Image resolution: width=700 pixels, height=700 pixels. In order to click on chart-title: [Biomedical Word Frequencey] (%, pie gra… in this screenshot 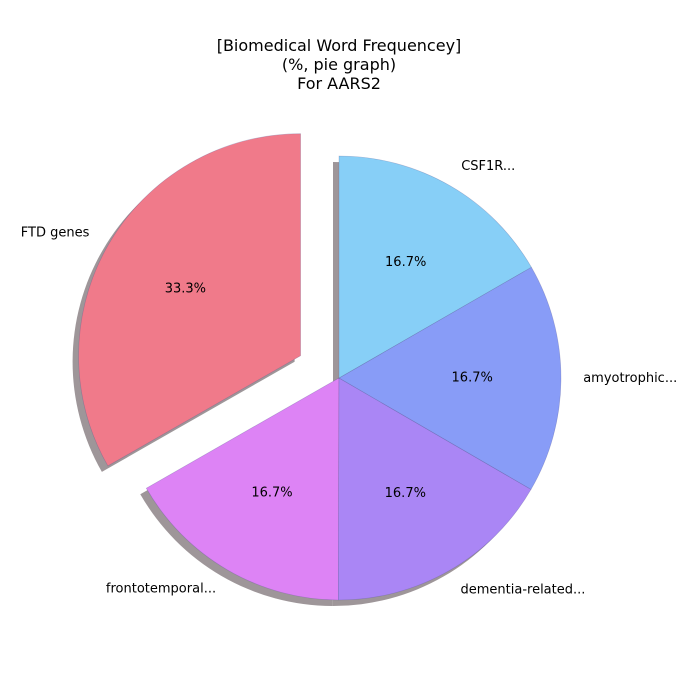, I will do `click(339, 64)`.